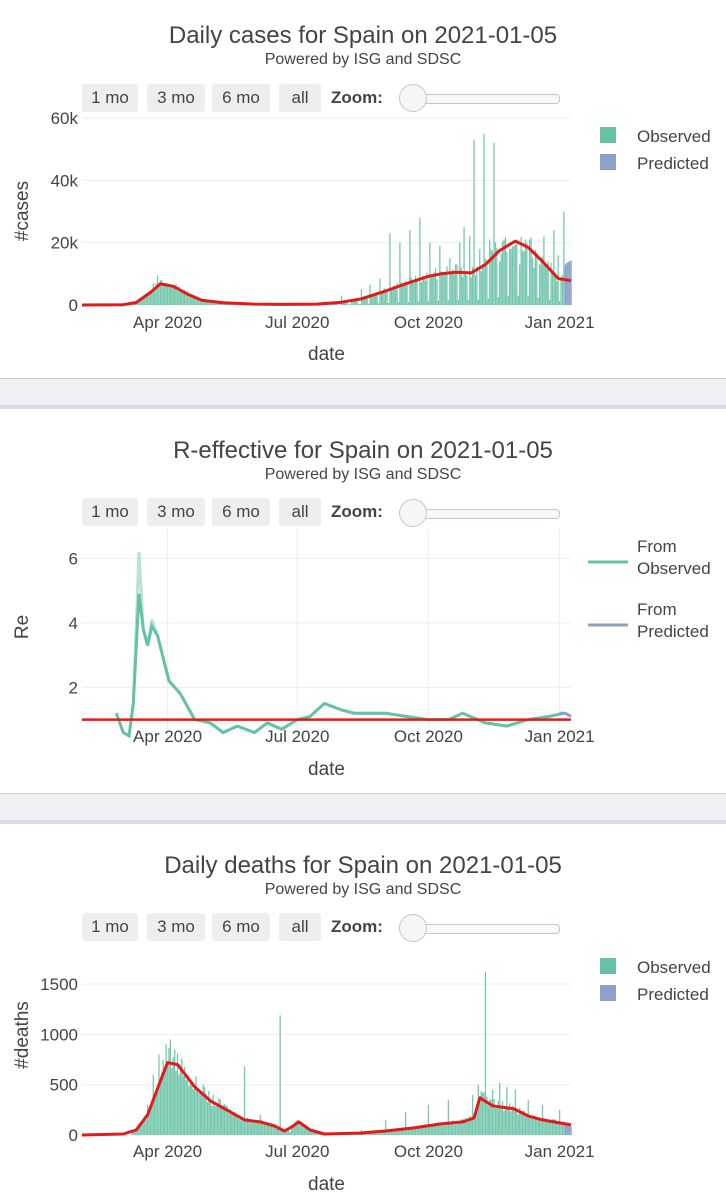 Image resolution: width=726 pixels, height=1200 pixels. Describe the element at coordinates (560, 736) in the screenshot. I see `x-tick-label: Jan 2021` at that location.